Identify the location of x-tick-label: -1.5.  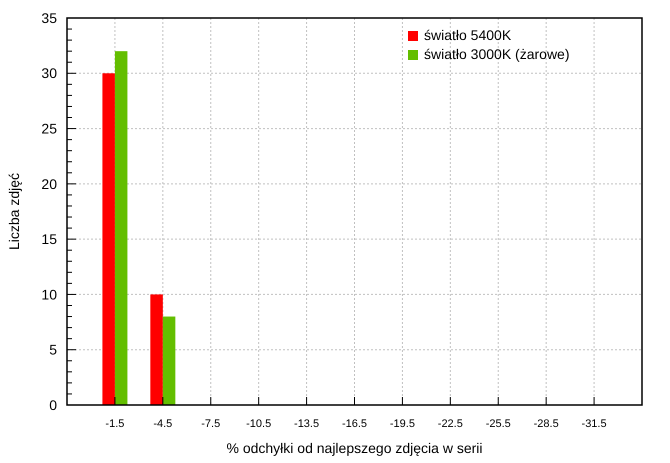
(114, 424).